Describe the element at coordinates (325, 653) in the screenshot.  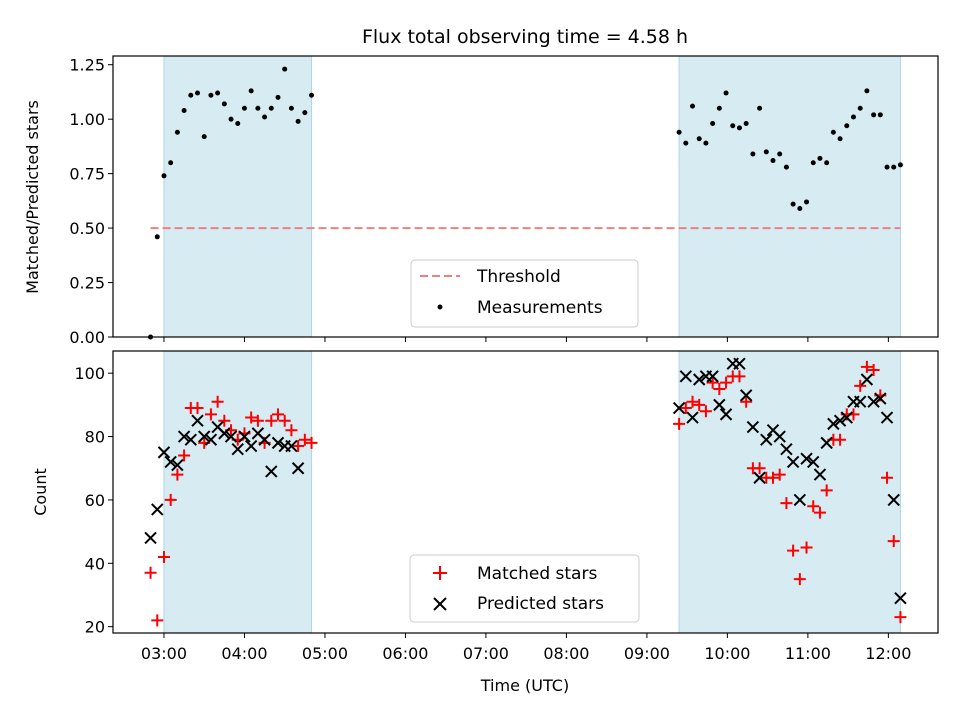
I see `x-tick-label: 05:00` at that location.